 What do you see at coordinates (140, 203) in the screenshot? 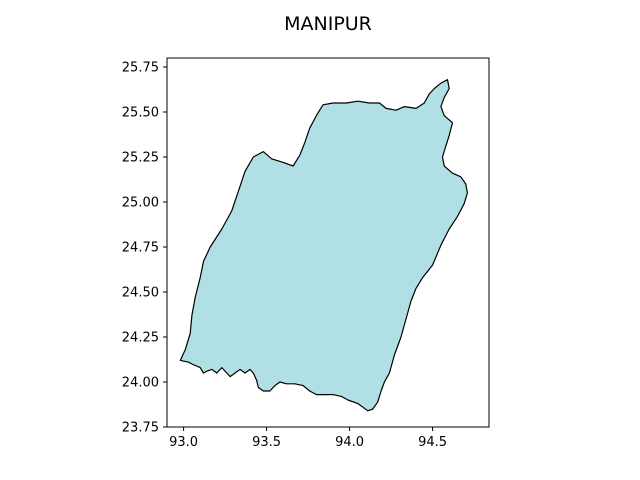
I see `y-tick-label: 25.00` at bounding box center [140, 203].